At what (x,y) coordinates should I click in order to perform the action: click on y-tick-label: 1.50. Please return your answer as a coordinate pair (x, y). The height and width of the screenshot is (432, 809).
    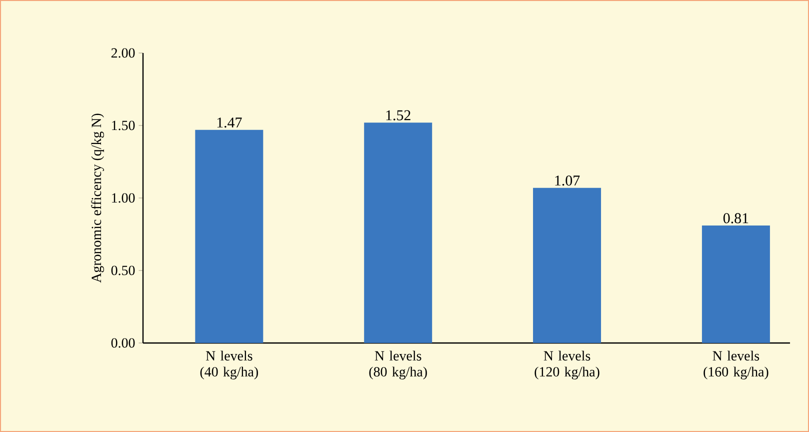
    Looking at the image, I should click on (123, 125).